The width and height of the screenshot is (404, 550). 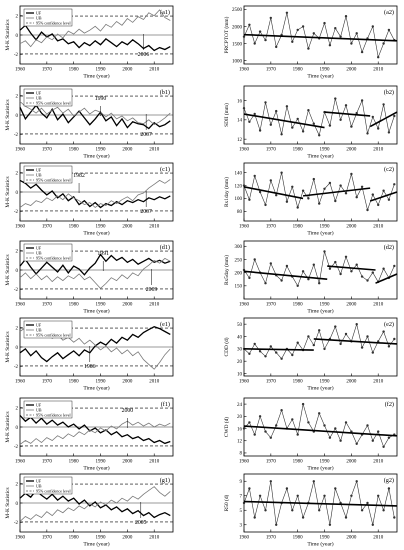 What do you see at coordinates (320, 76) in the screenshot?
I see `x-axis-label: Time (year)` at bounding box center [320, 76].